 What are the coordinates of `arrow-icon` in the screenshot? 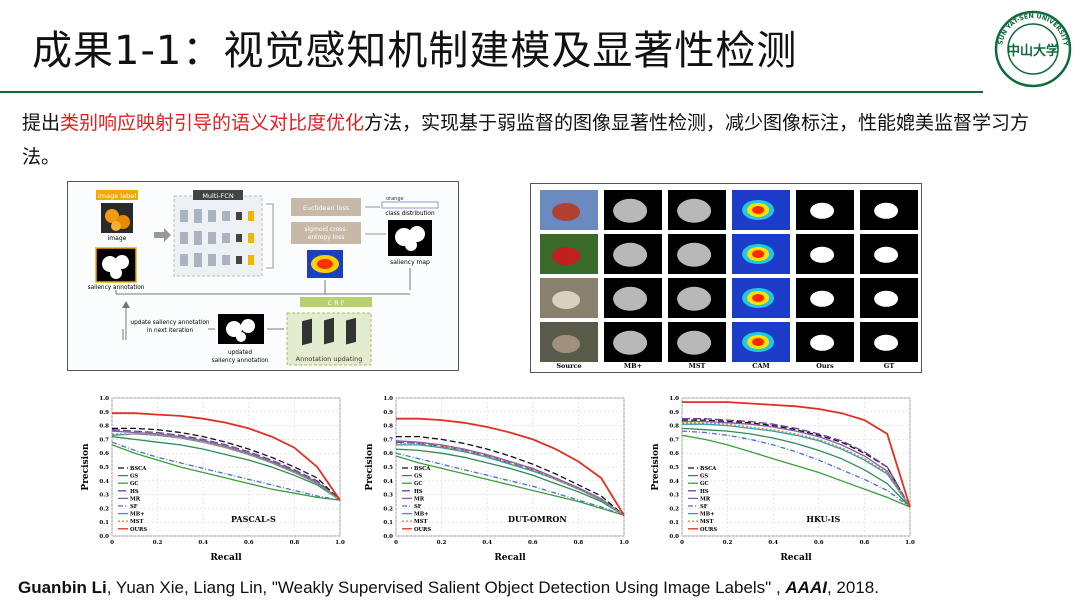 It's located at (162, 235).